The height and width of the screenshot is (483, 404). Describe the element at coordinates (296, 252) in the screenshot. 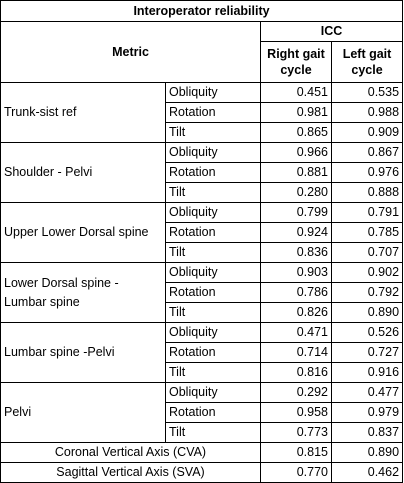

I see `right-icc-value: 0.836` at that location.